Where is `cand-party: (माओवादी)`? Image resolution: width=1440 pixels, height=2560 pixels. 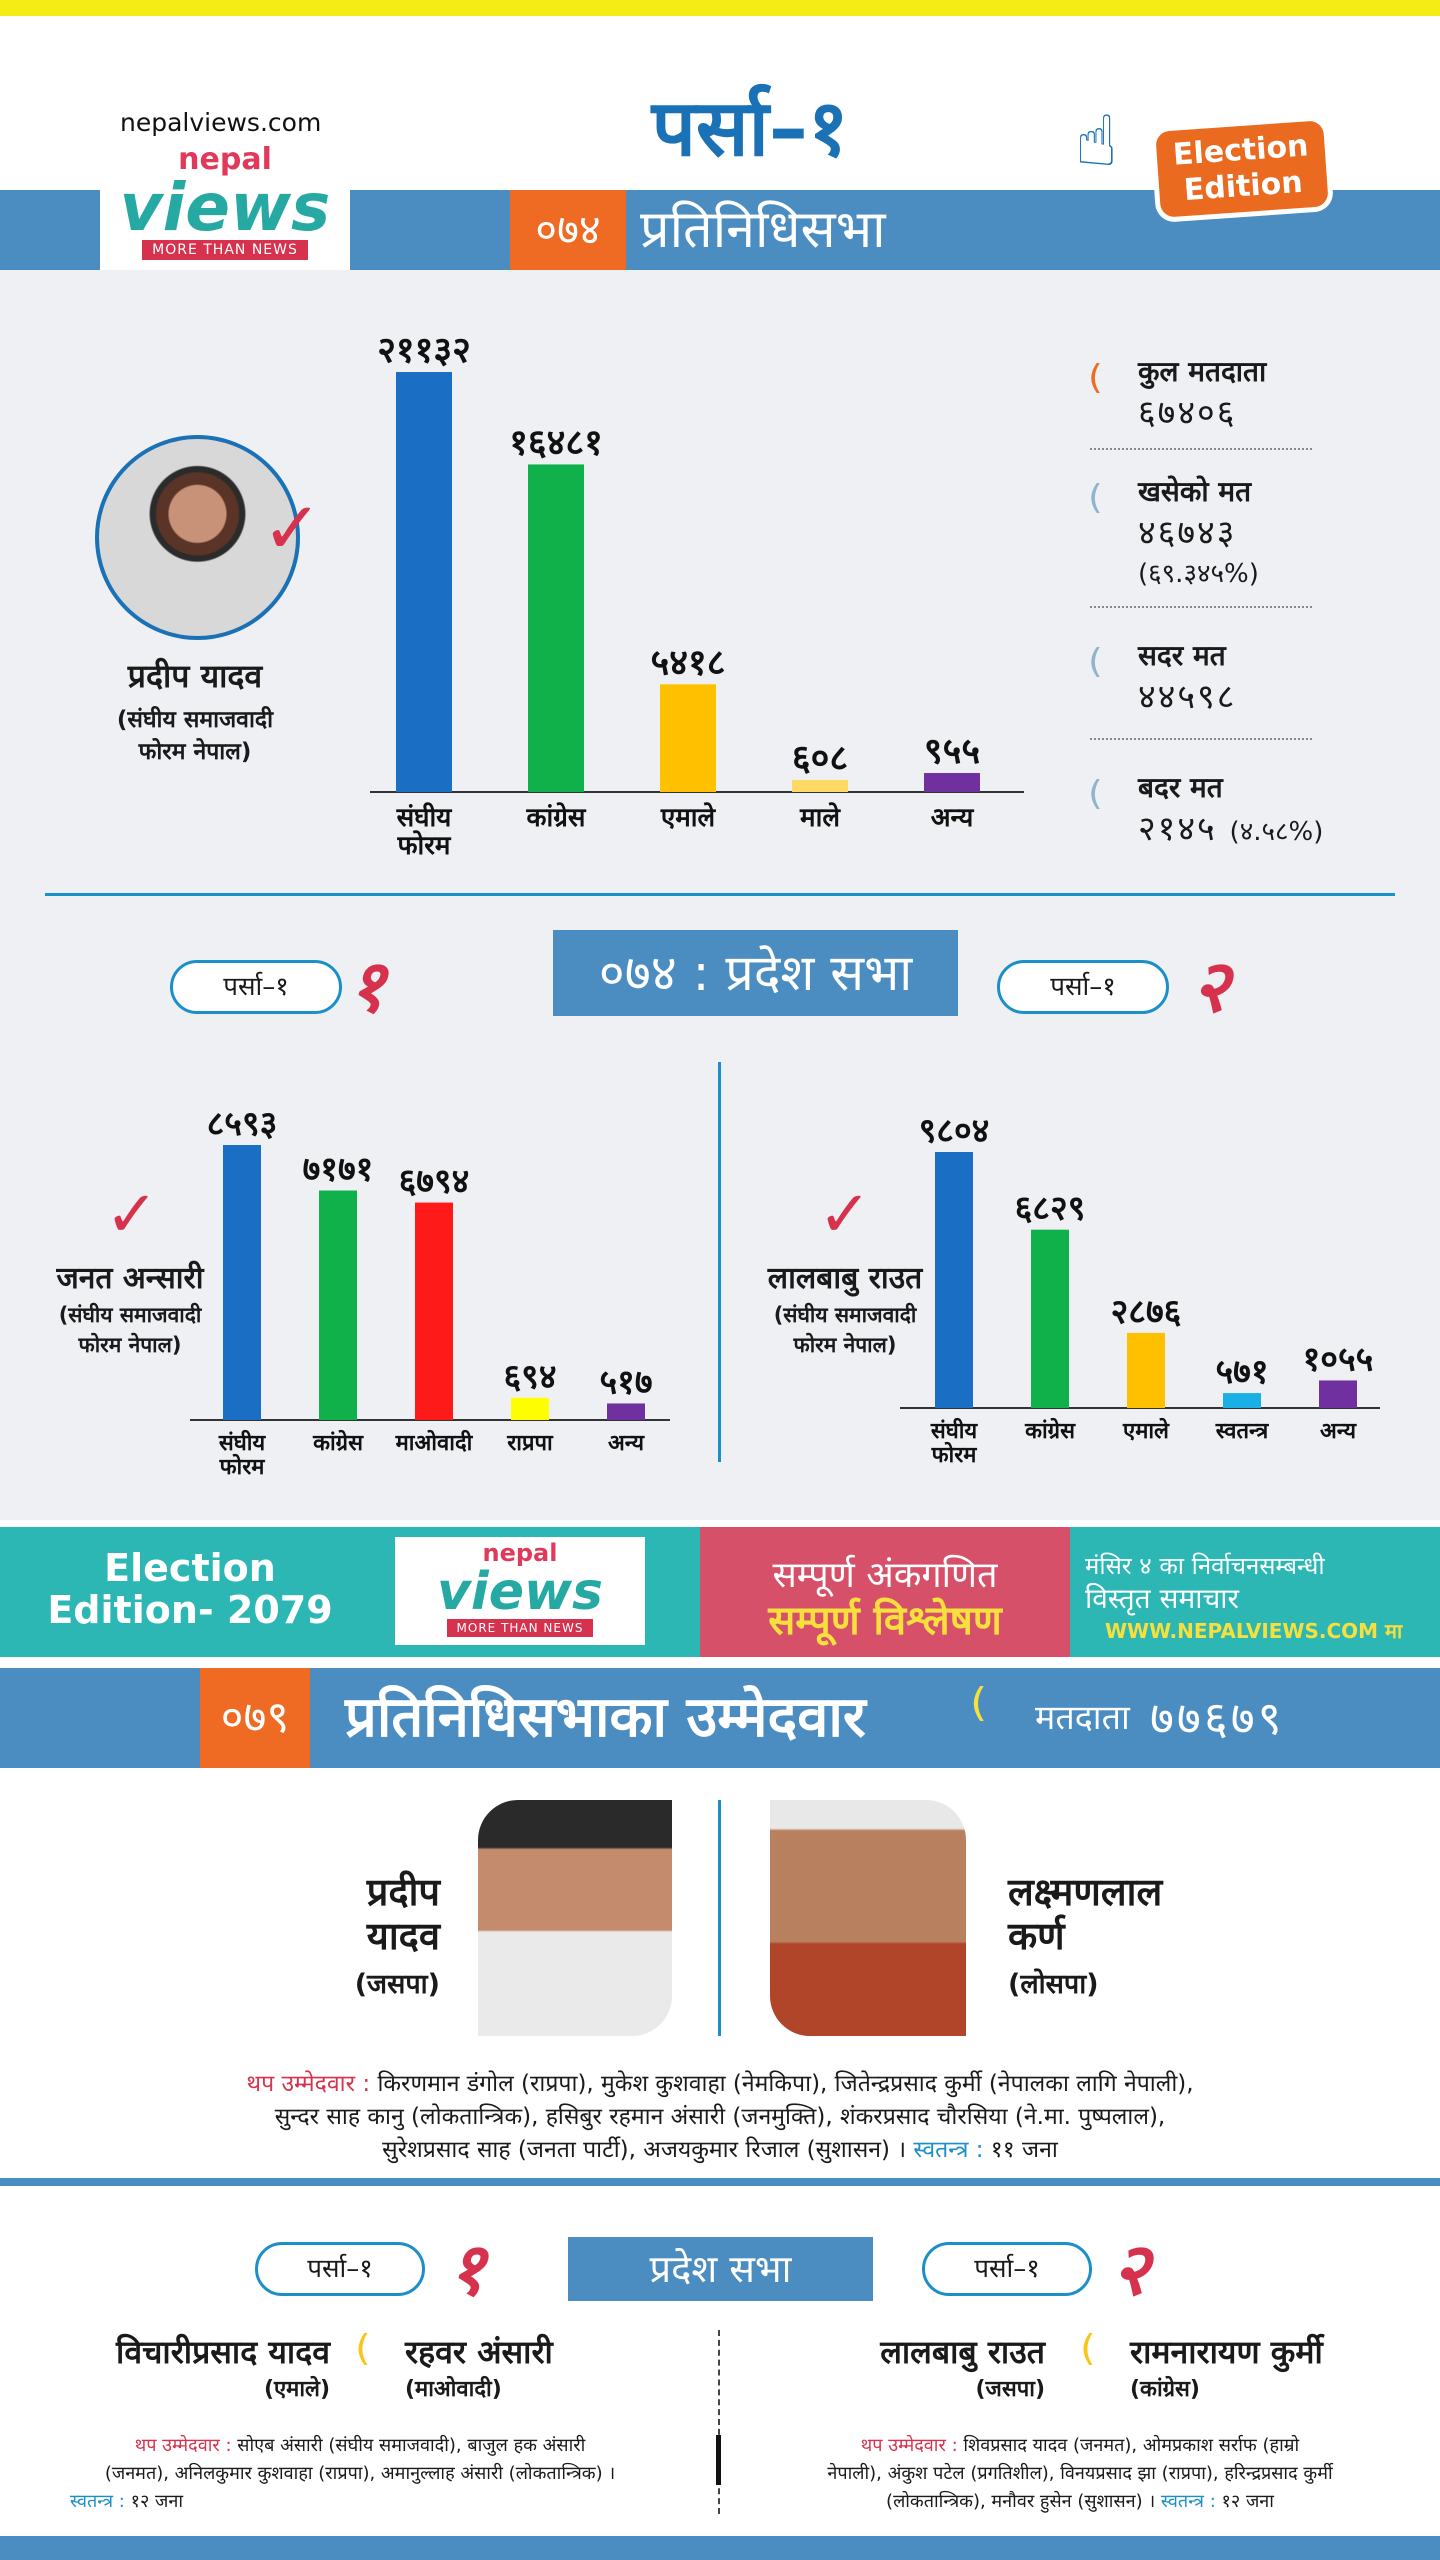 cand-party: (माओवादी) is located at coordinates (453, 2389).